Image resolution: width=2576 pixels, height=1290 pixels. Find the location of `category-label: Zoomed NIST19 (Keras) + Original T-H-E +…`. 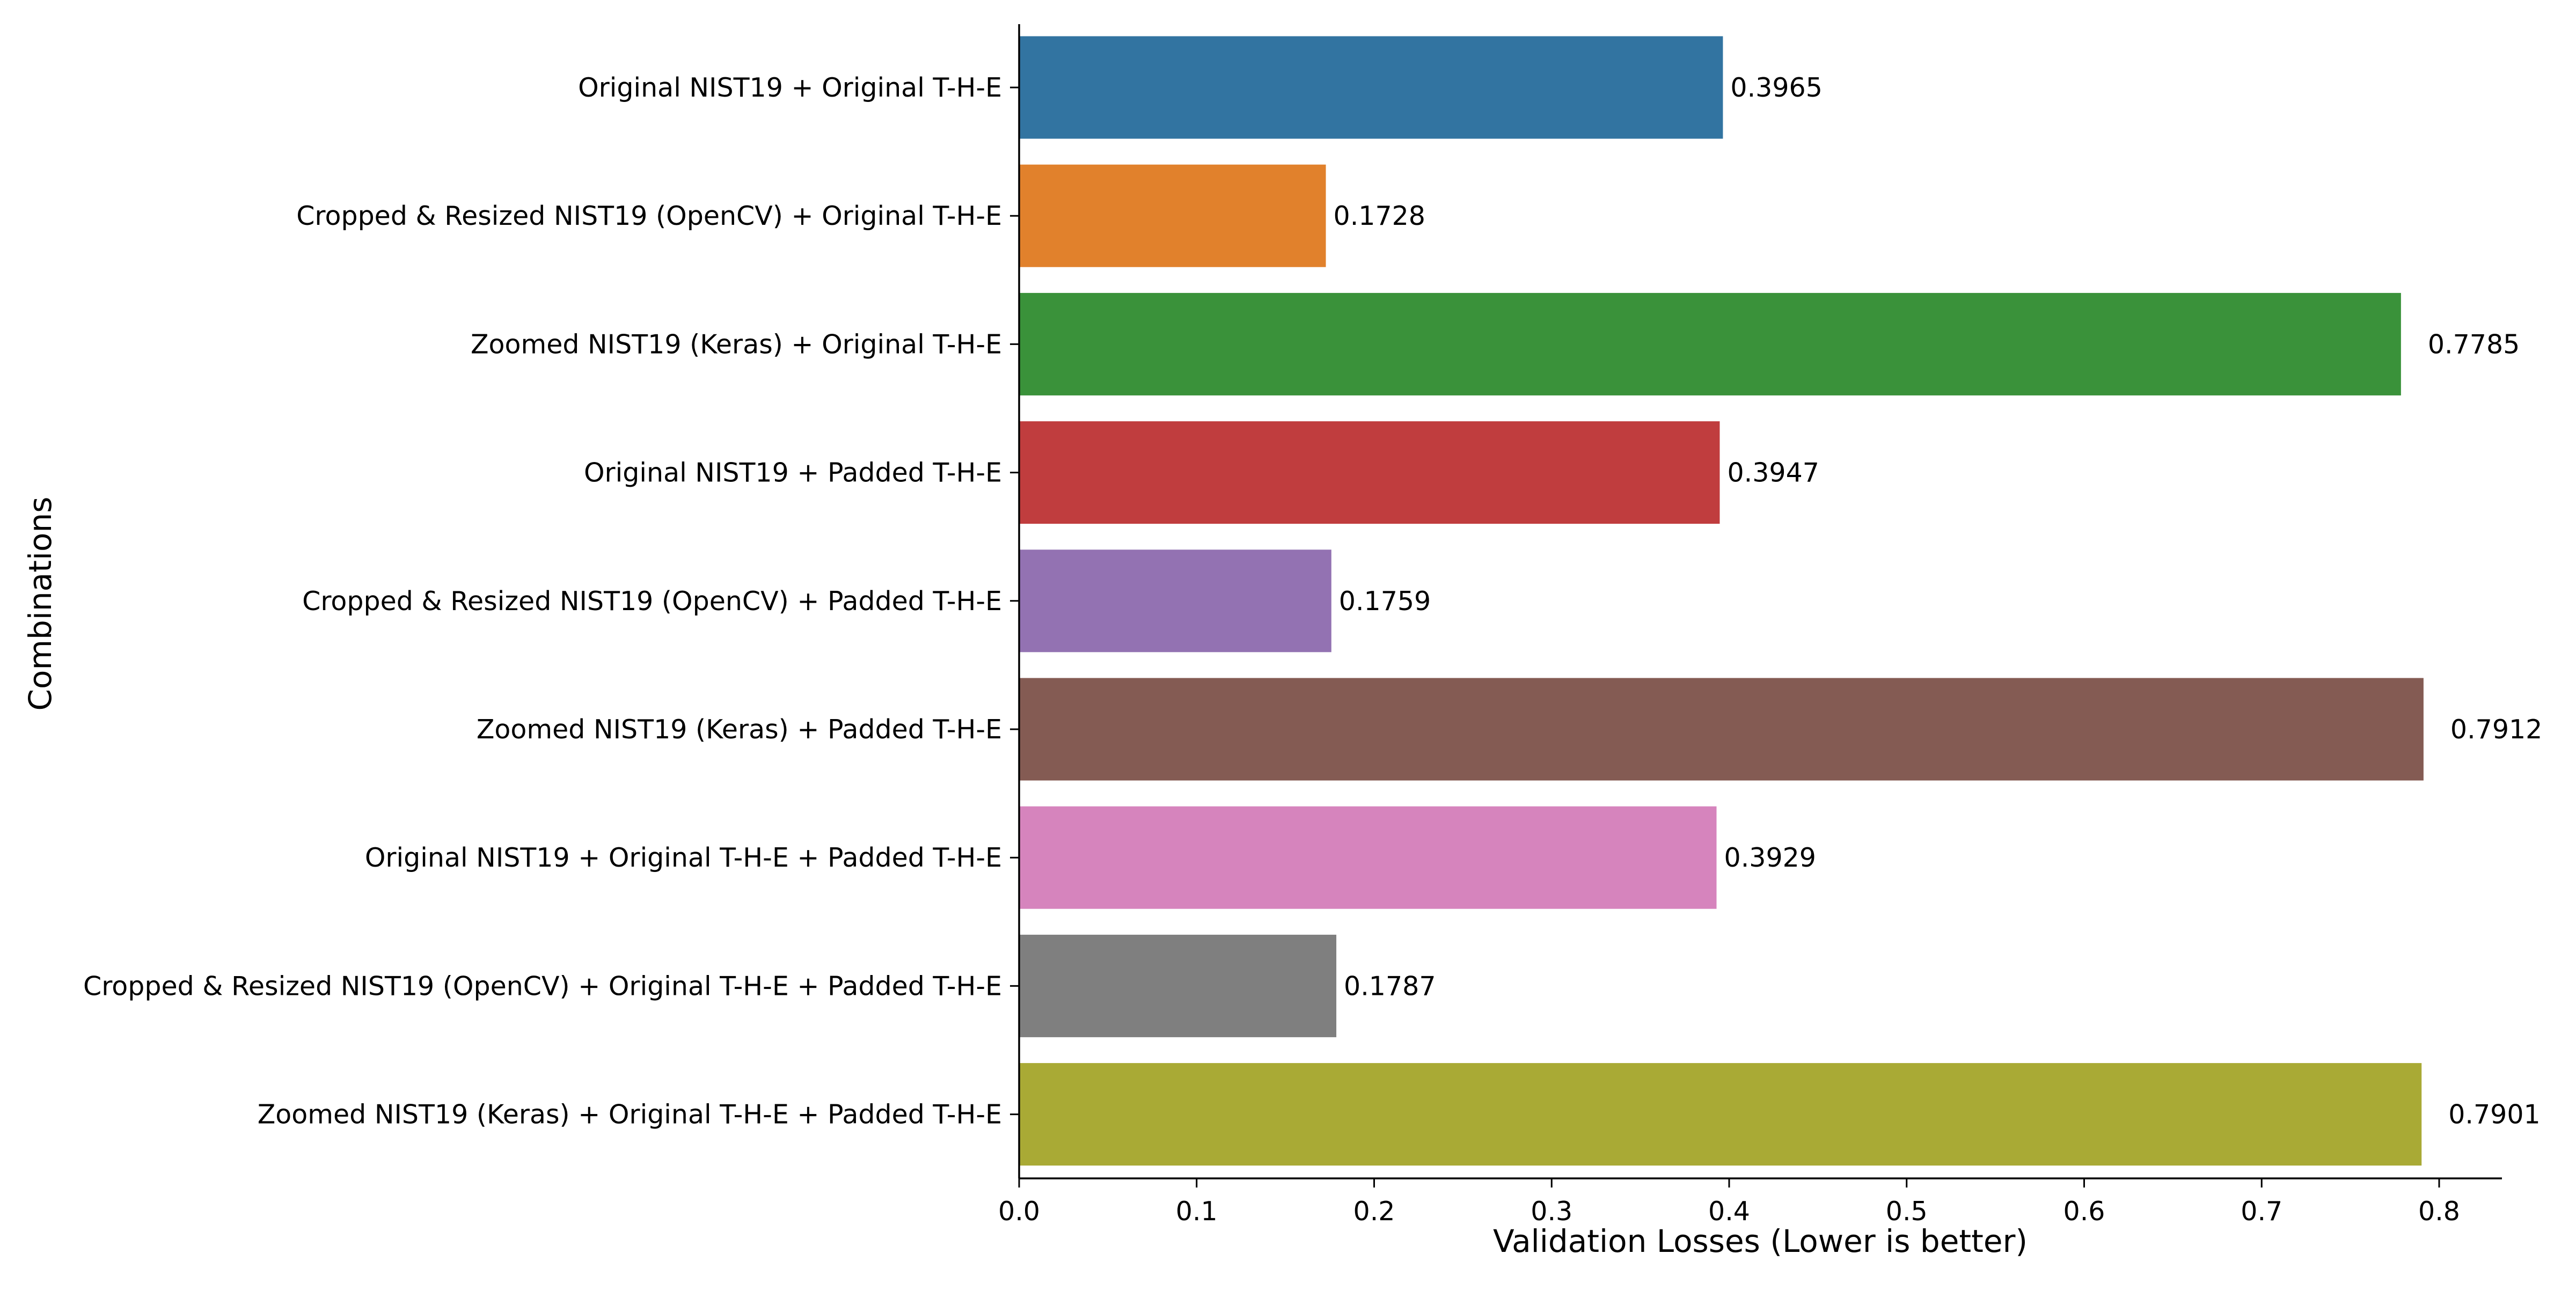

category-label: Zoomed NIST19 (Keras) + Original T-H-E +… is located at coordinates (630, 1115).